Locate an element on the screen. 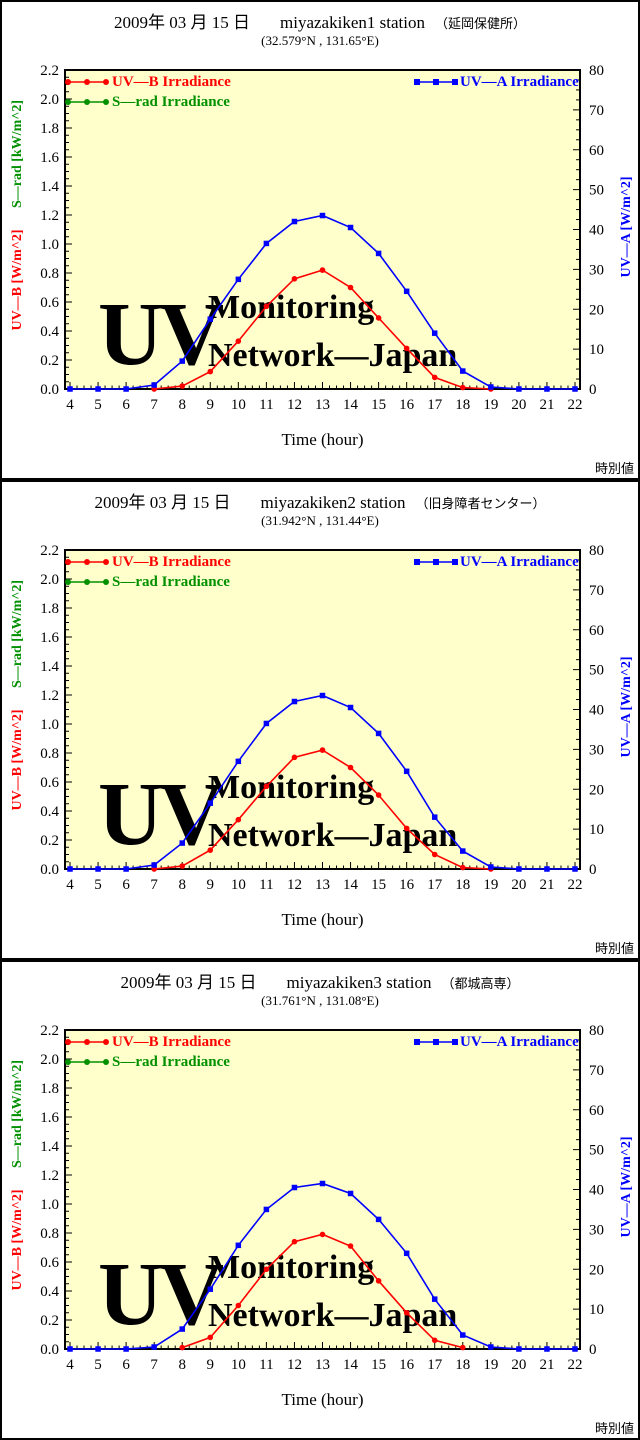 This screenshot has height=1440, width=640. x-tick-label: 8 is located at coordinates (182, 1365).